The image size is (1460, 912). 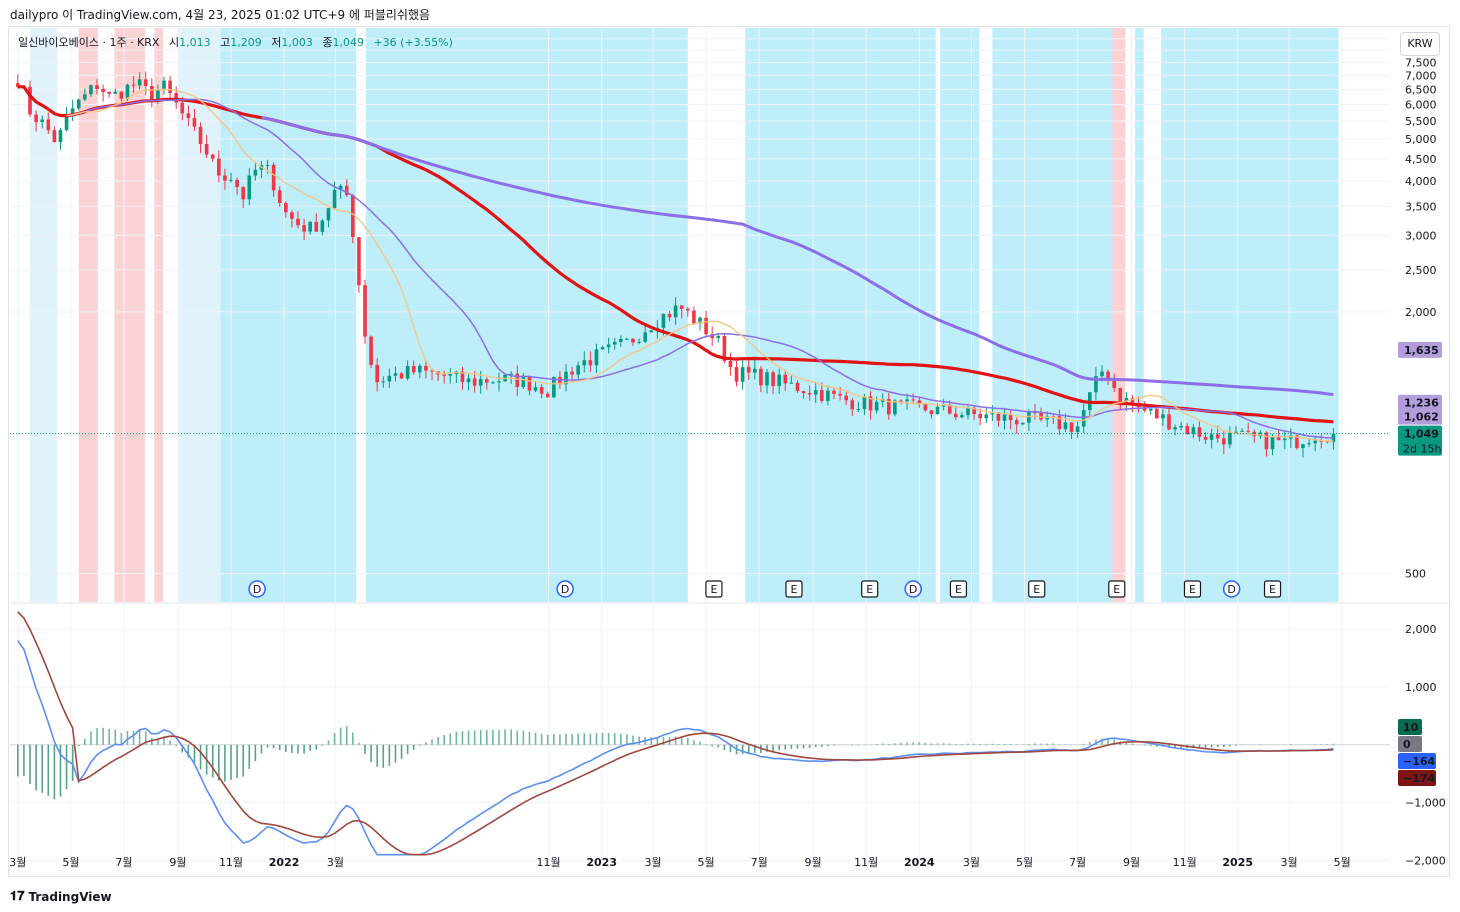 I want to click on macd-value-tag: −174, so click(x=1417, y=778).